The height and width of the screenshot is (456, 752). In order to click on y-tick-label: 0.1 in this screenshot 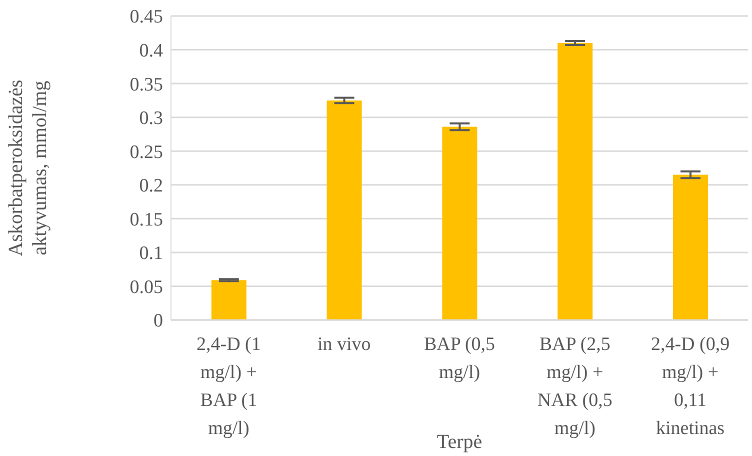, I will do `click(151, 253)`.